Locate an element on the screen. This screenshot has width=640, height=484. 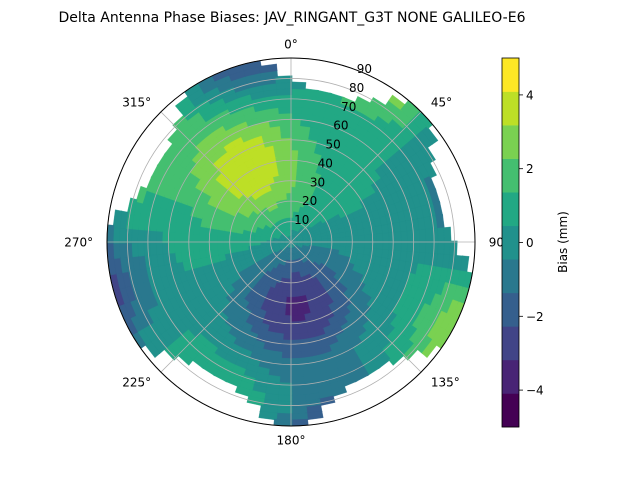
angular-tick-label: 45° is located at coordinates (441, 103).